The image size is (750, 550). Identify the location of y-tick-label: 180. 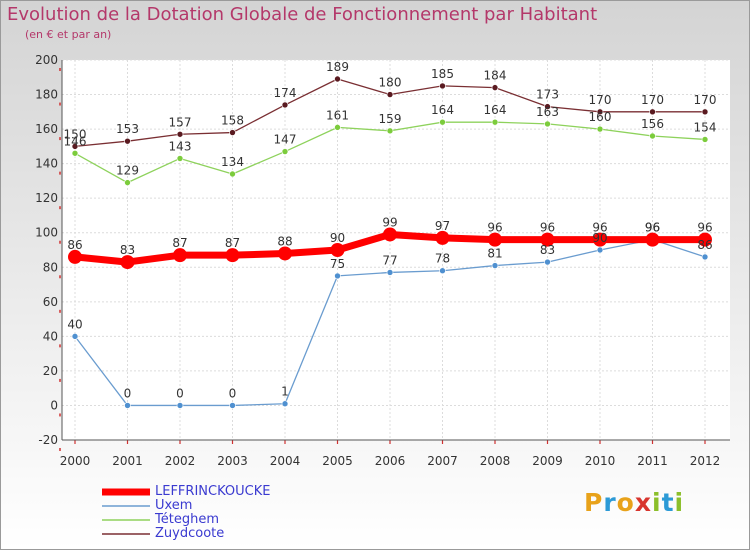
(46, 95).